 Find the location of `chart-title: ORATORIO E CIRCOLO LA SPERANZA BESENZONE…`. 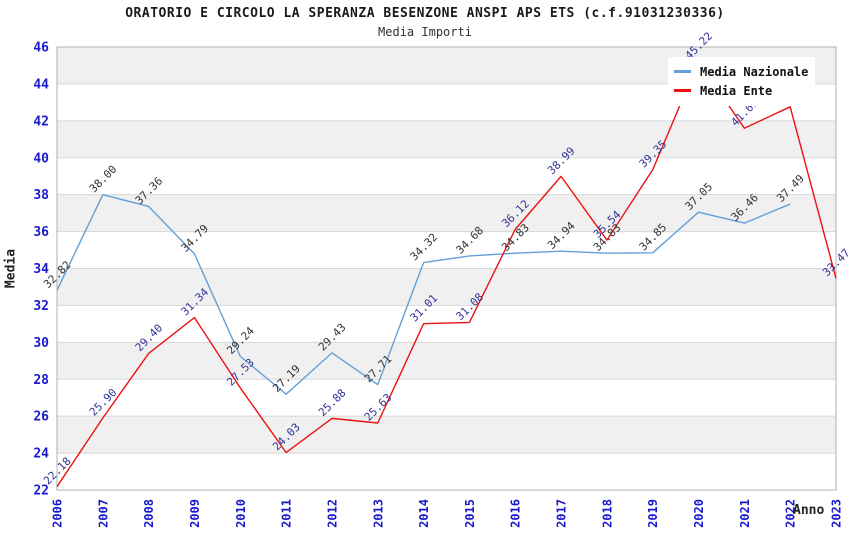

chart-title: ORATORIO E CIRCOLO LA SPERANZA BESENZONE… is located at coordinates (425, 13).